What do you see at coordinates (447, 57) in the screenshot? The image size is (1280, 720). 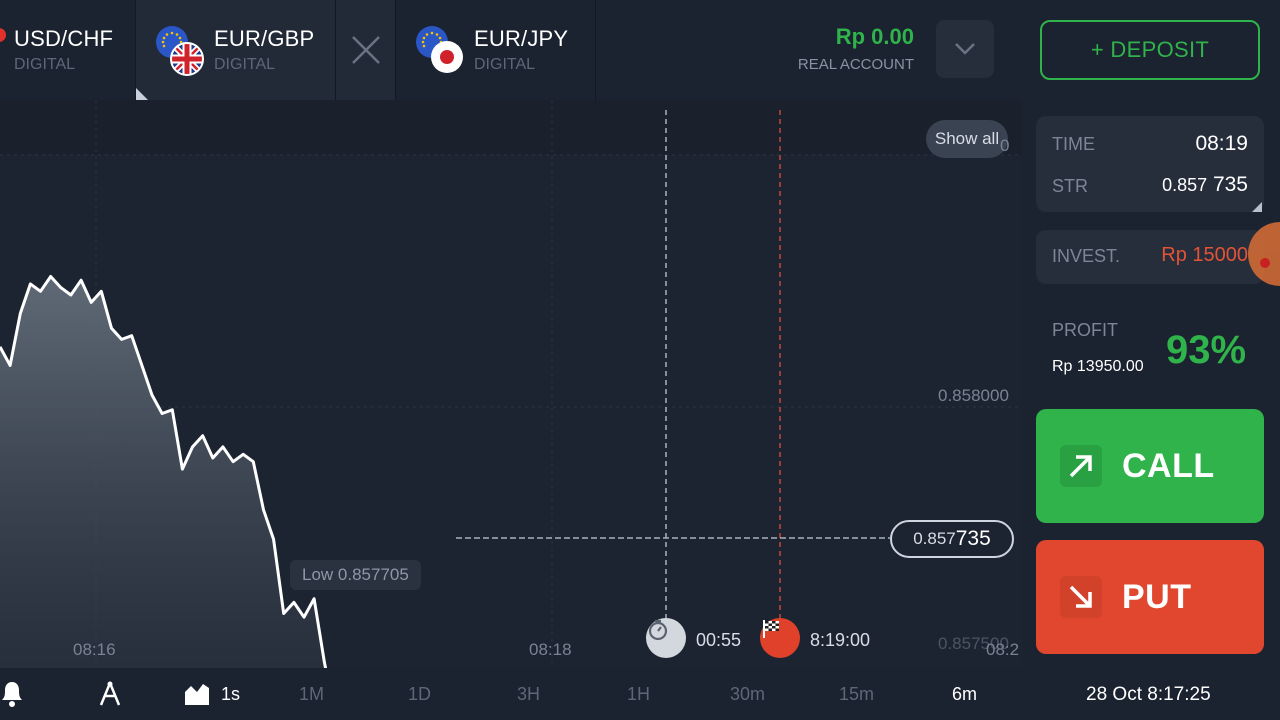 I see `japan-flag-icon` at bounding box center [447, 57].